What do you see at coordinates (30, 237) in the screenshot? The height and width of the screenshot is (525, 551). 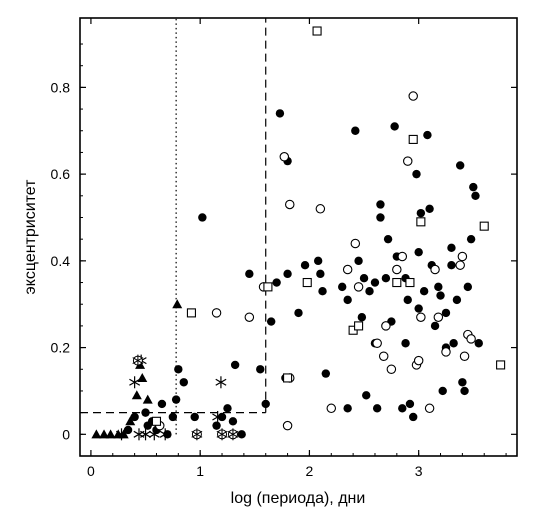 I see `y-axis-label: эксцентриситет` at bounding box center [30, 237].